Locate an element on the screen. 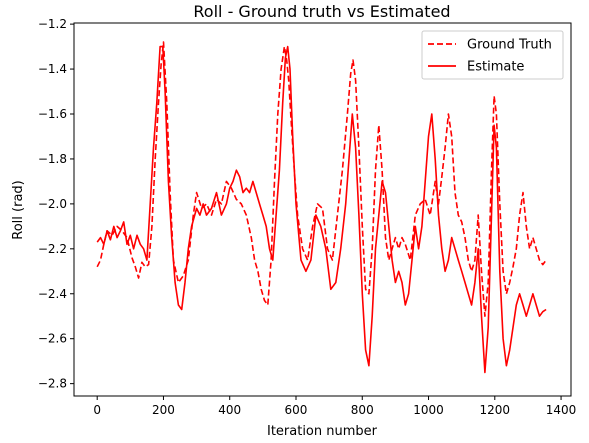 The width and height of the screenshot is (589, 443). chart-title: Roll - Ground truth vs Estimated is located at coordinates (321, 11).